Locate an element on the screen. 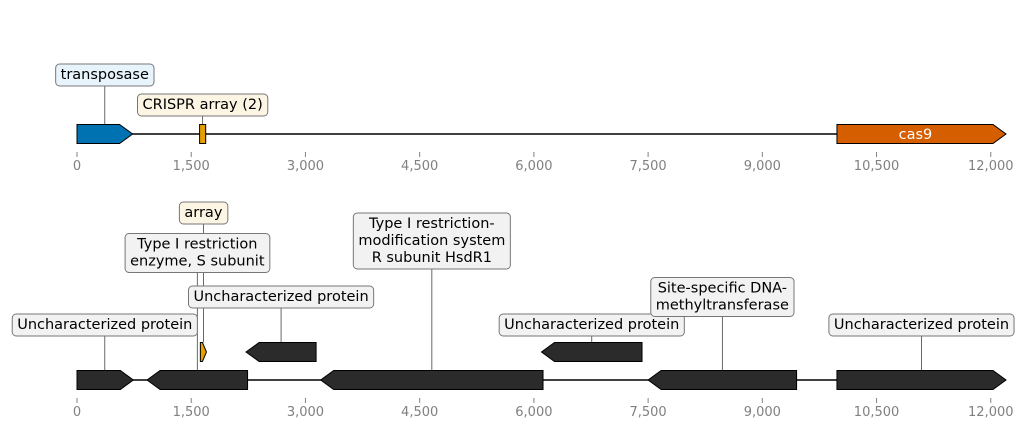  feature-label-text: Type I restriction enzyme, S subunit is located at coordinates (197, 253).